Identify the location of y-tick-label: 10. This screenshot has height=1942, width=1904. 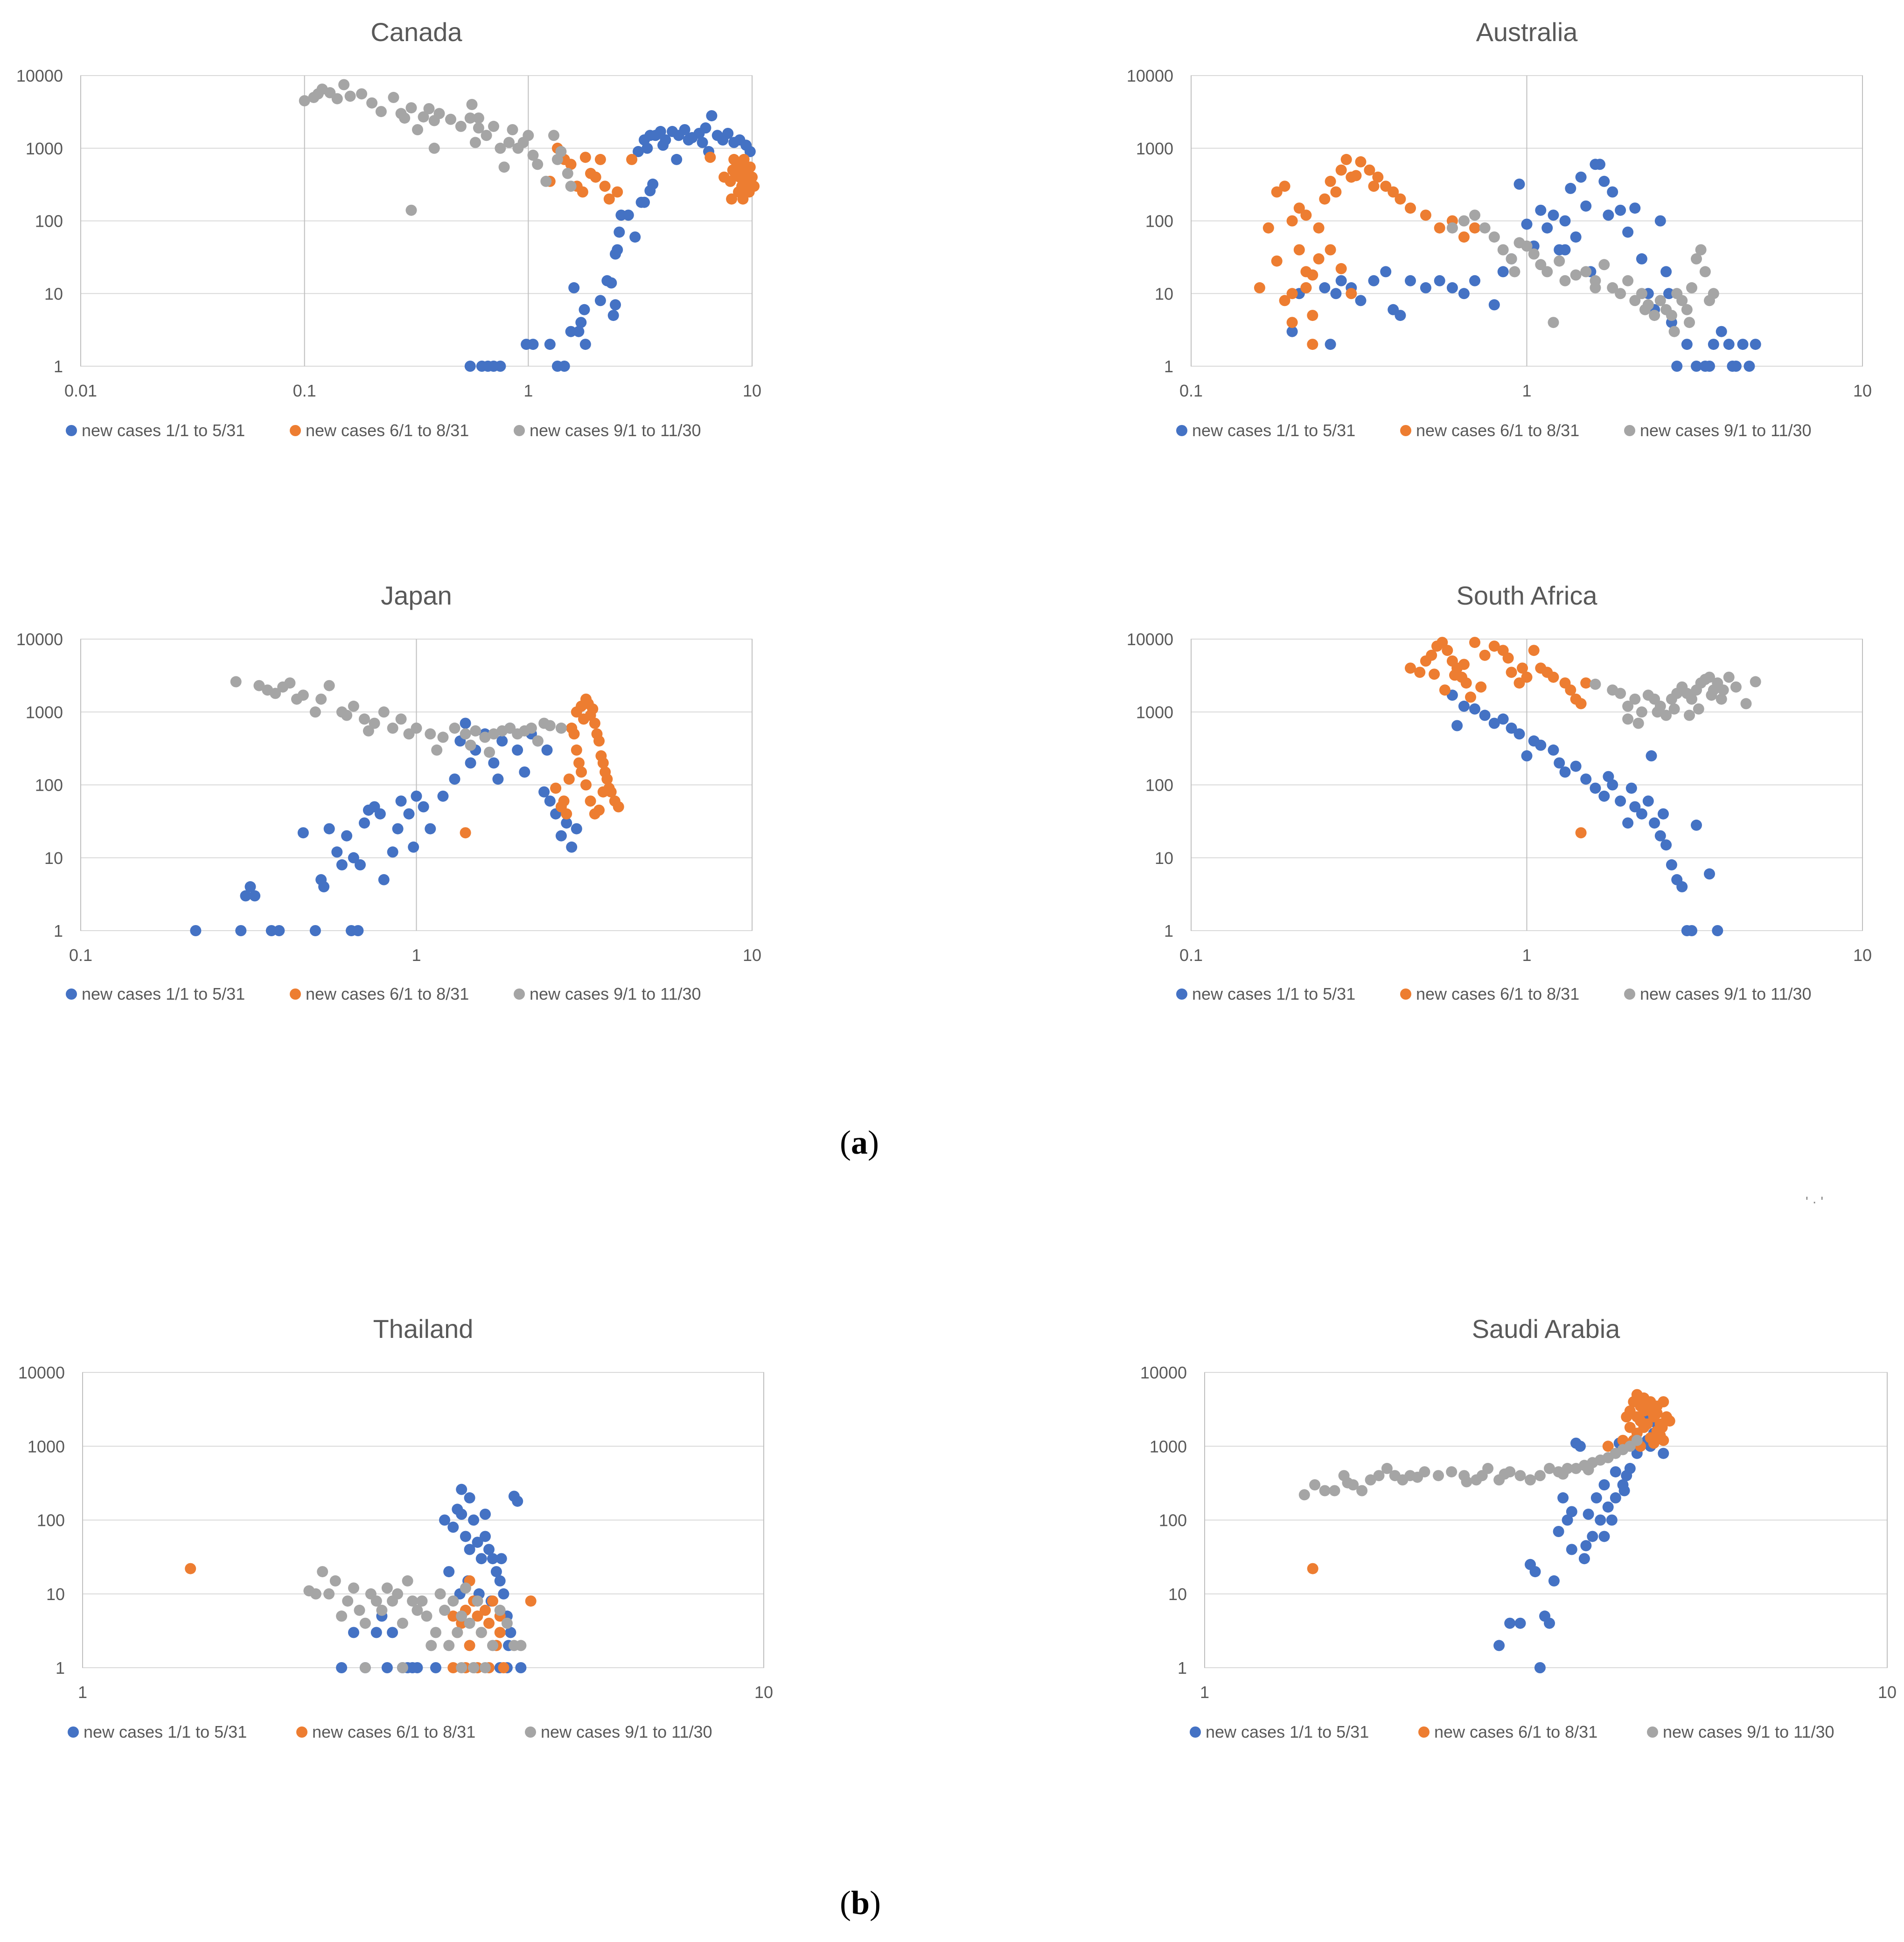
(56, 1594).